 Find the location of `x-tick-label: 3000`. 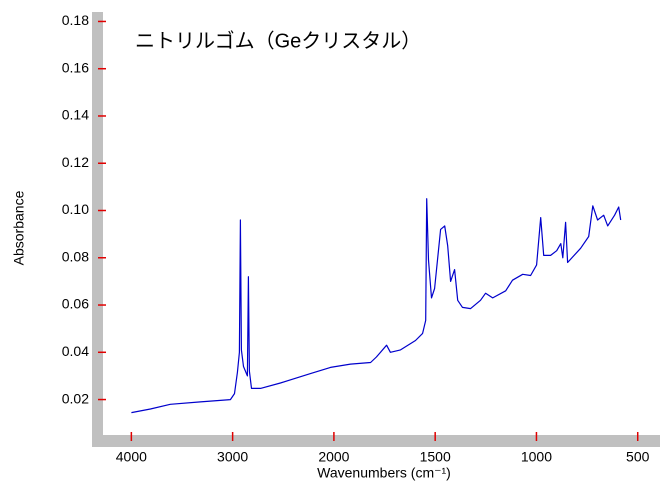

x-tick-label: 3000 is located at coordinates (232, 457).